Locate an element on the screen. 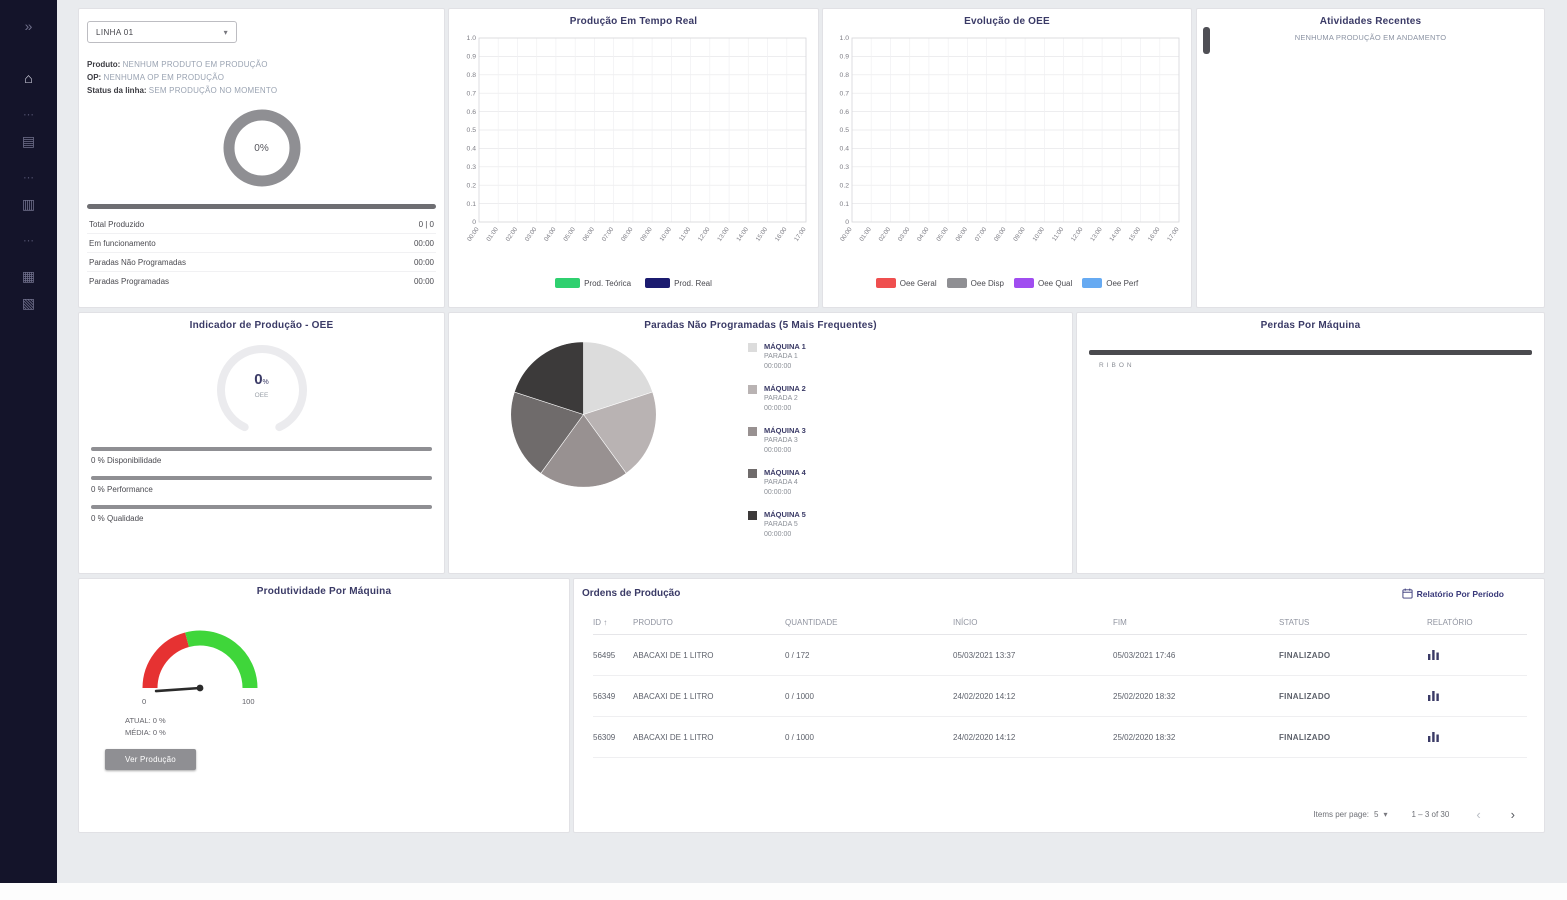 The width and height of the screenshot is (1567, 900). pie-legend-item: MÁQUINA 4 PARADA 4 00:00:00 is located at coordinates (777, 483).